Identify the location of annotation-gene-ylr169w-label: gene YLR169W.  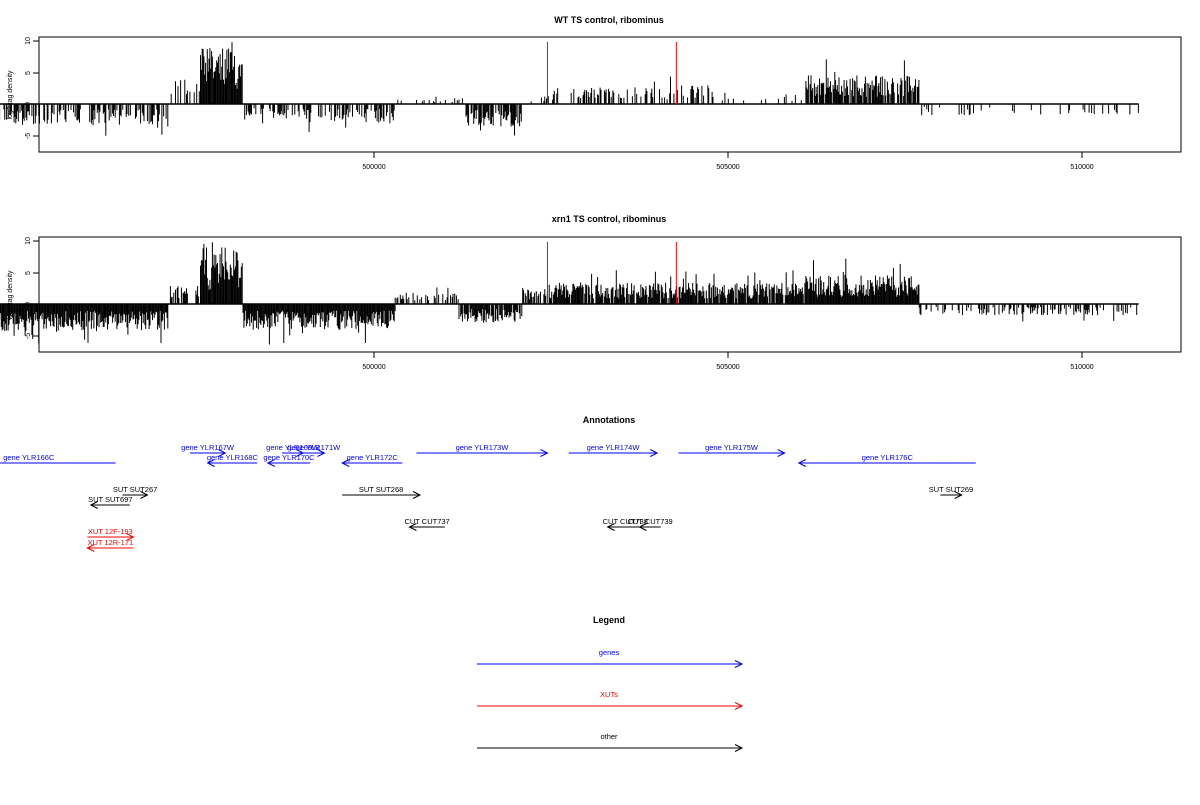
(293, 447).